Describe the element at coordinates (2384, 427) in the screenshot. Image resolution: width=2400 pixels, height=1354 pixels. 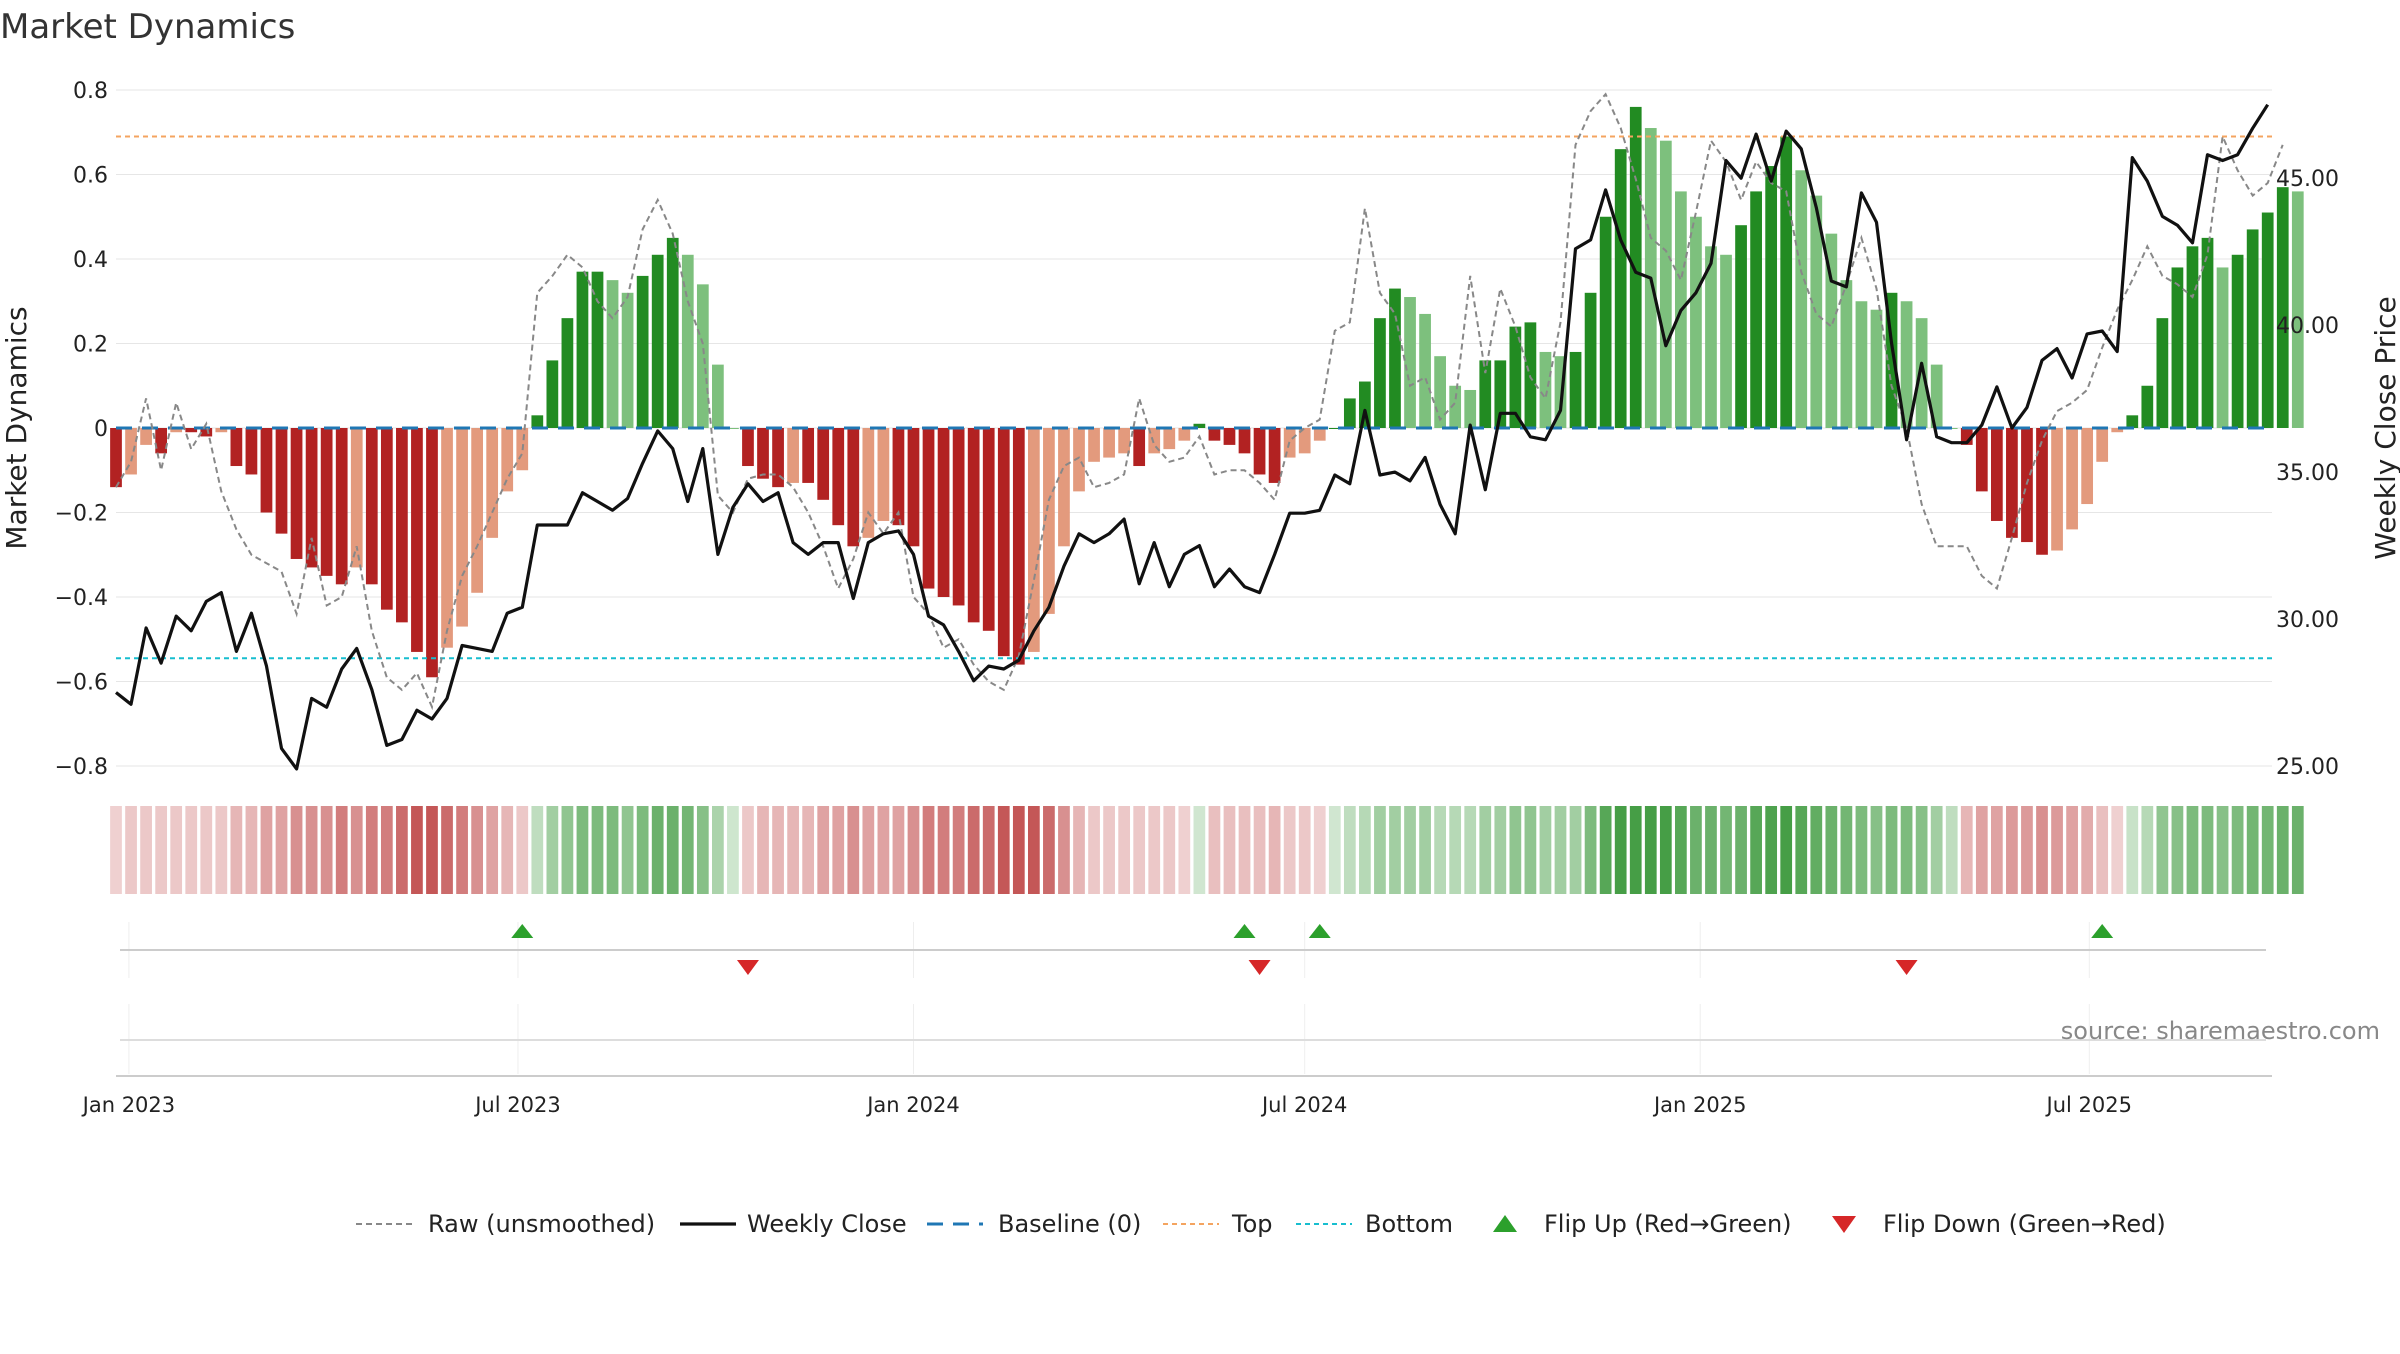
I see `y2-axis-title: Weekly Close Price` at that location.